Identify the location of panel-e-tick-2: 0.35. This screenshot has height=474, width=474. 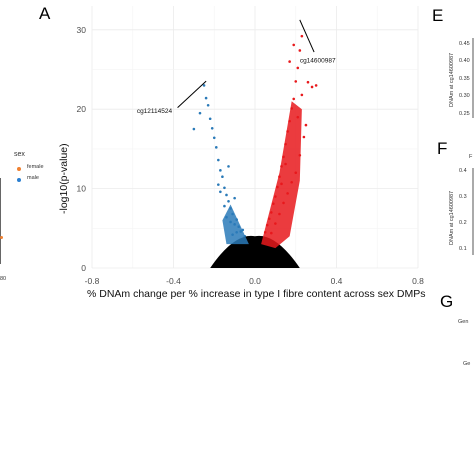
(464, 79).